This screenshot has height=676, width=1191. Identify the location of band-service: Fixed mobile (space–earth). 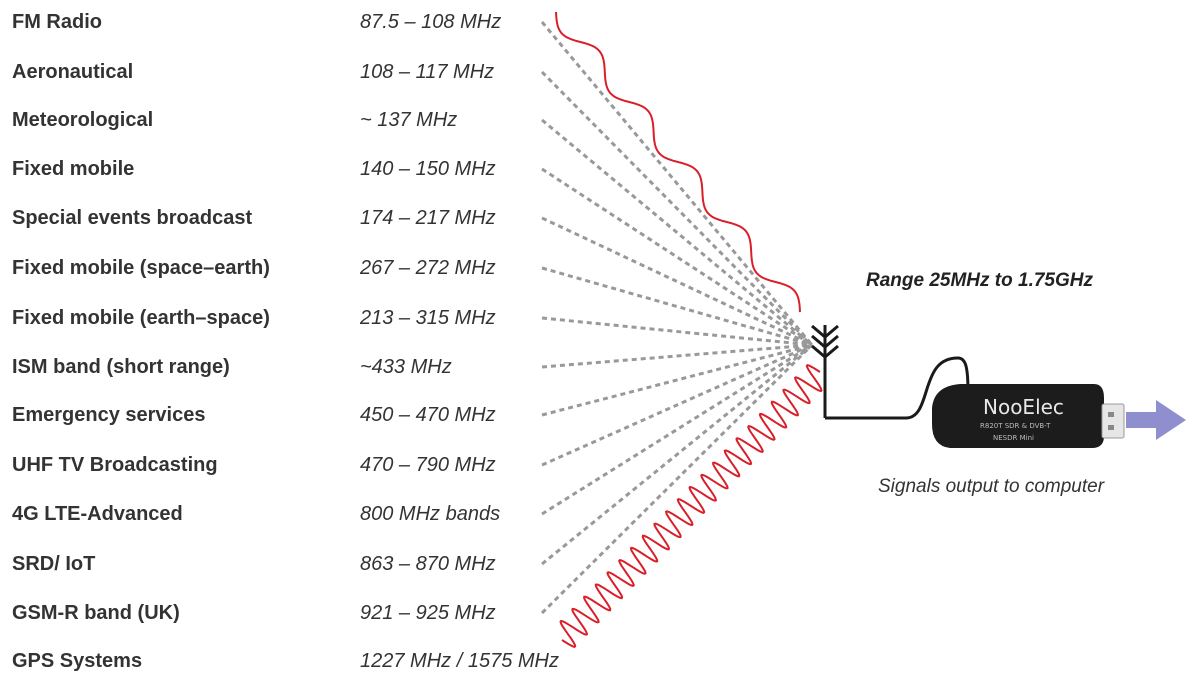
(141, 268).